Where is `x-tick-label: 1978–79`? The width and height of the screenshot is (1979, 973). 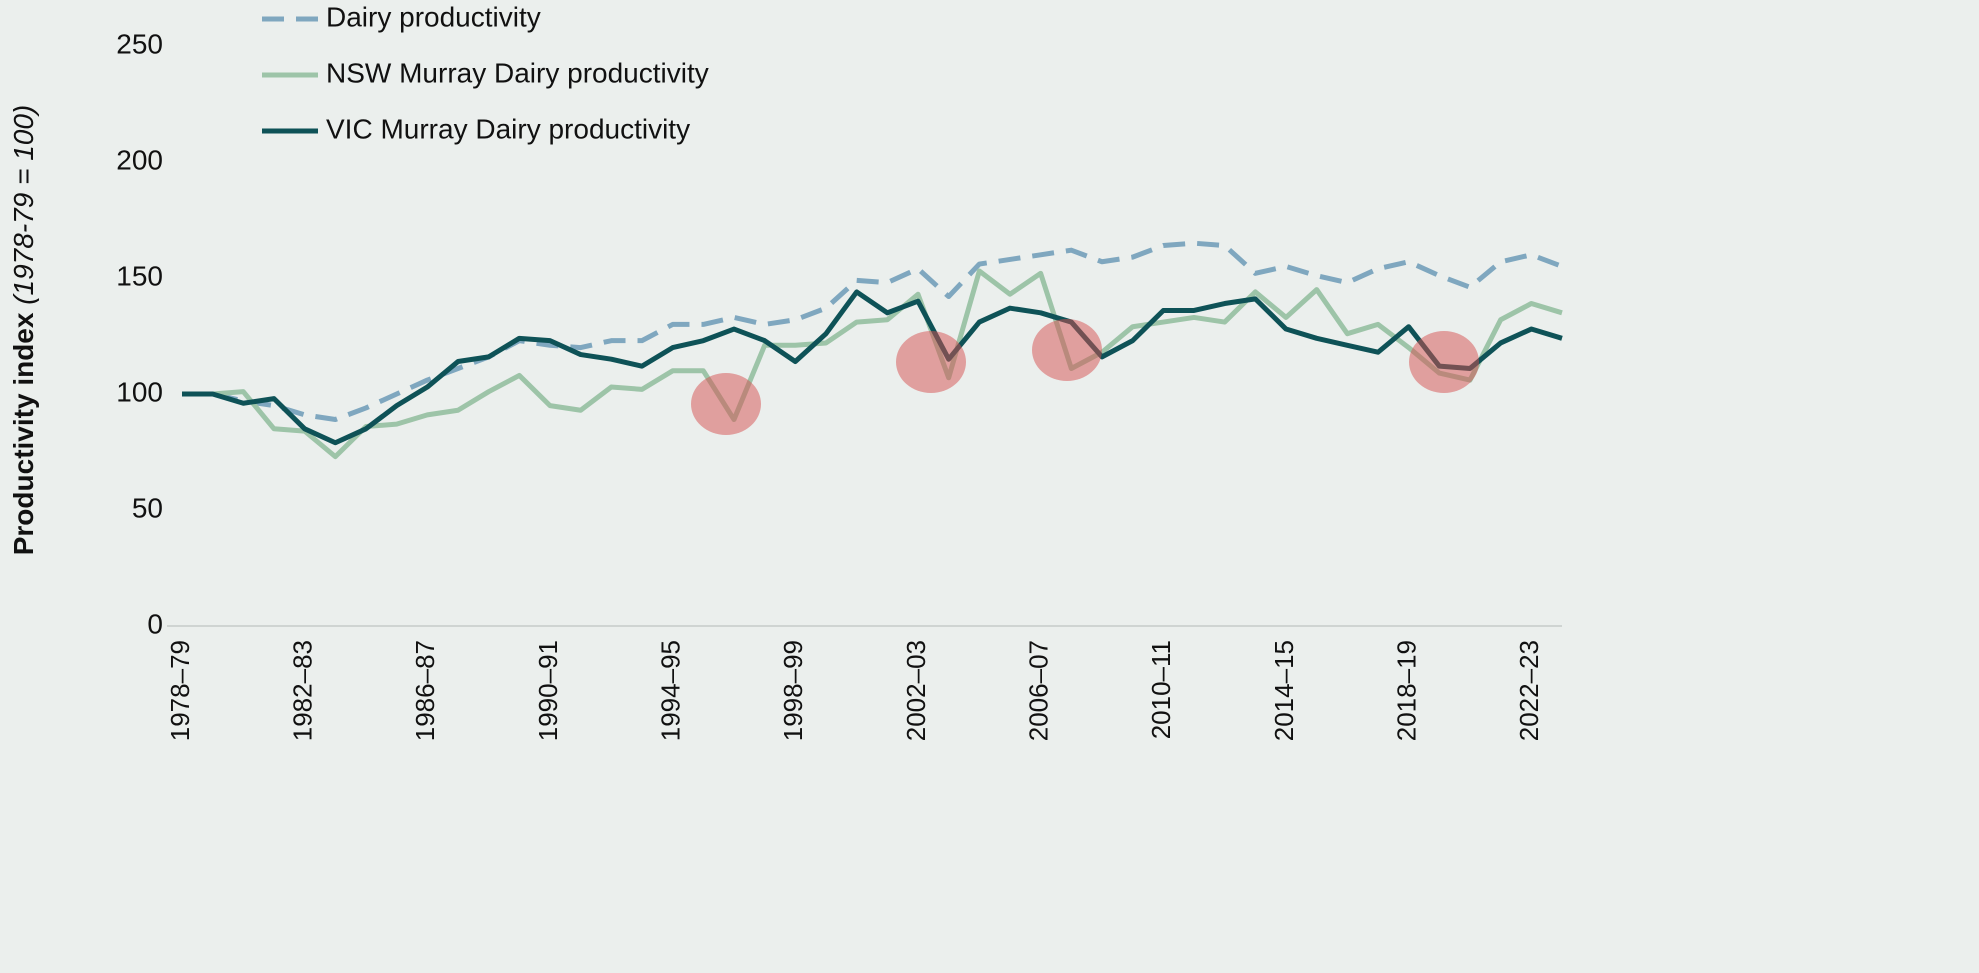
x-tick-label: 1978–79 is located at coordinates (180, 690).